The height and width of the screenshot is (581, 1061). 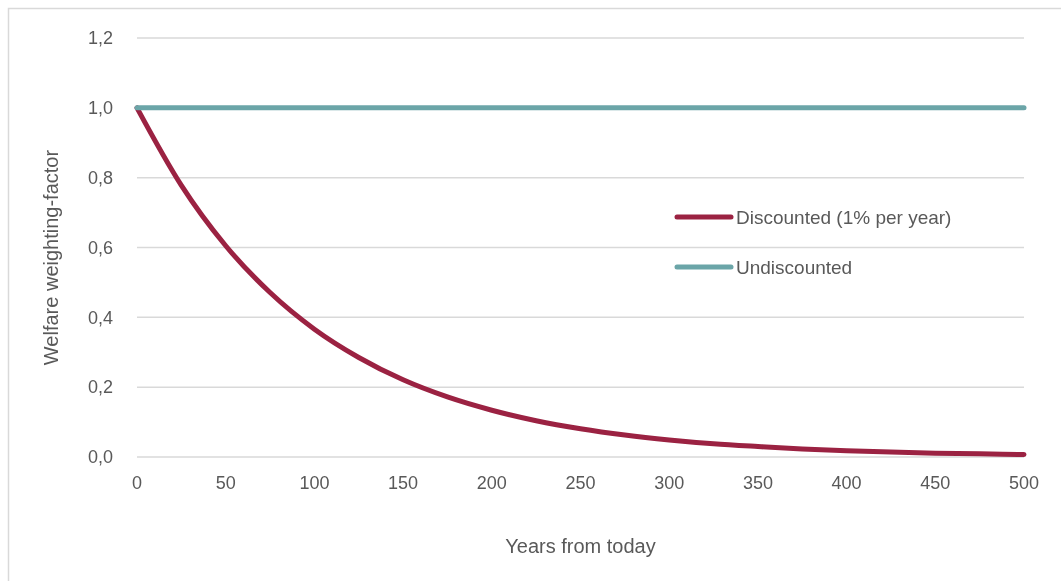 What do you see at coordinates (225, 483) in the screenshot?
I see `x-tick-label: 50` at bounding box center [225, 483].